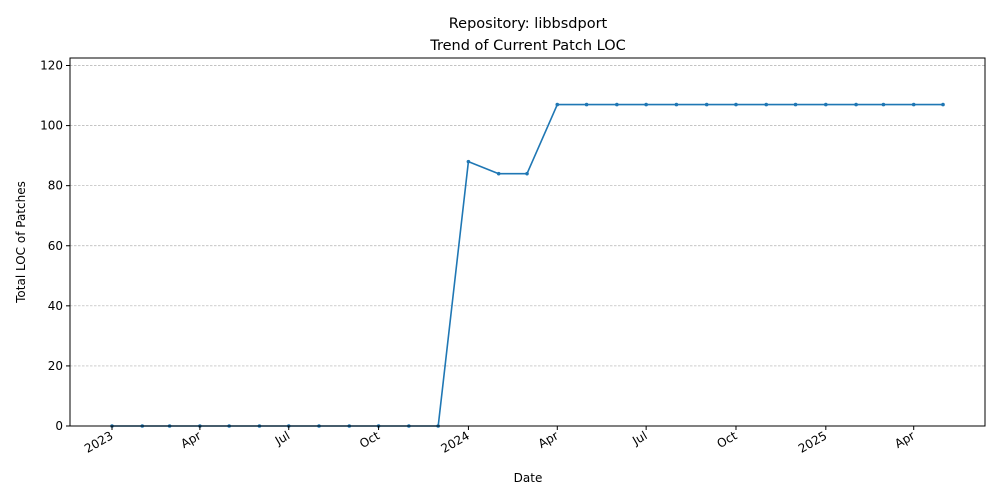 The height and width of the screenshot is (500, 1000). Describe the element at coordinates (55, 366) in the screenshot. I see `y-tick-label: 20` at that location.